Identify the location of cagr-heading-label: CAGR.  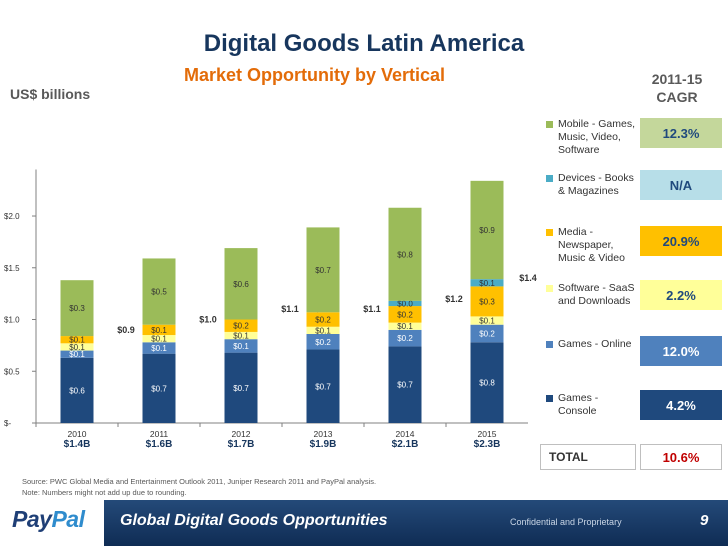
(677, 97).